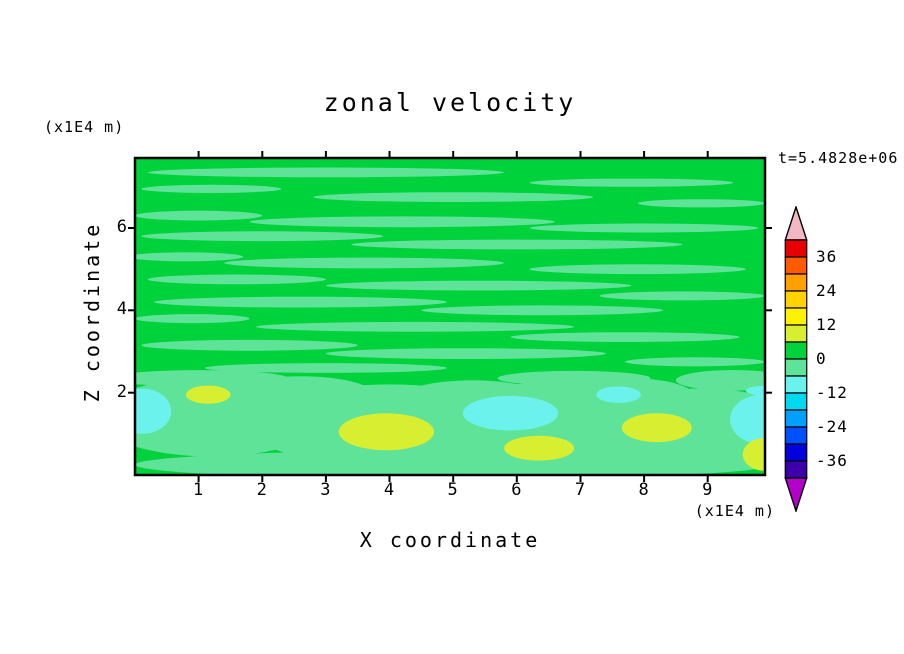  I want to click on y-tick-label: 6, so click(122, 226).